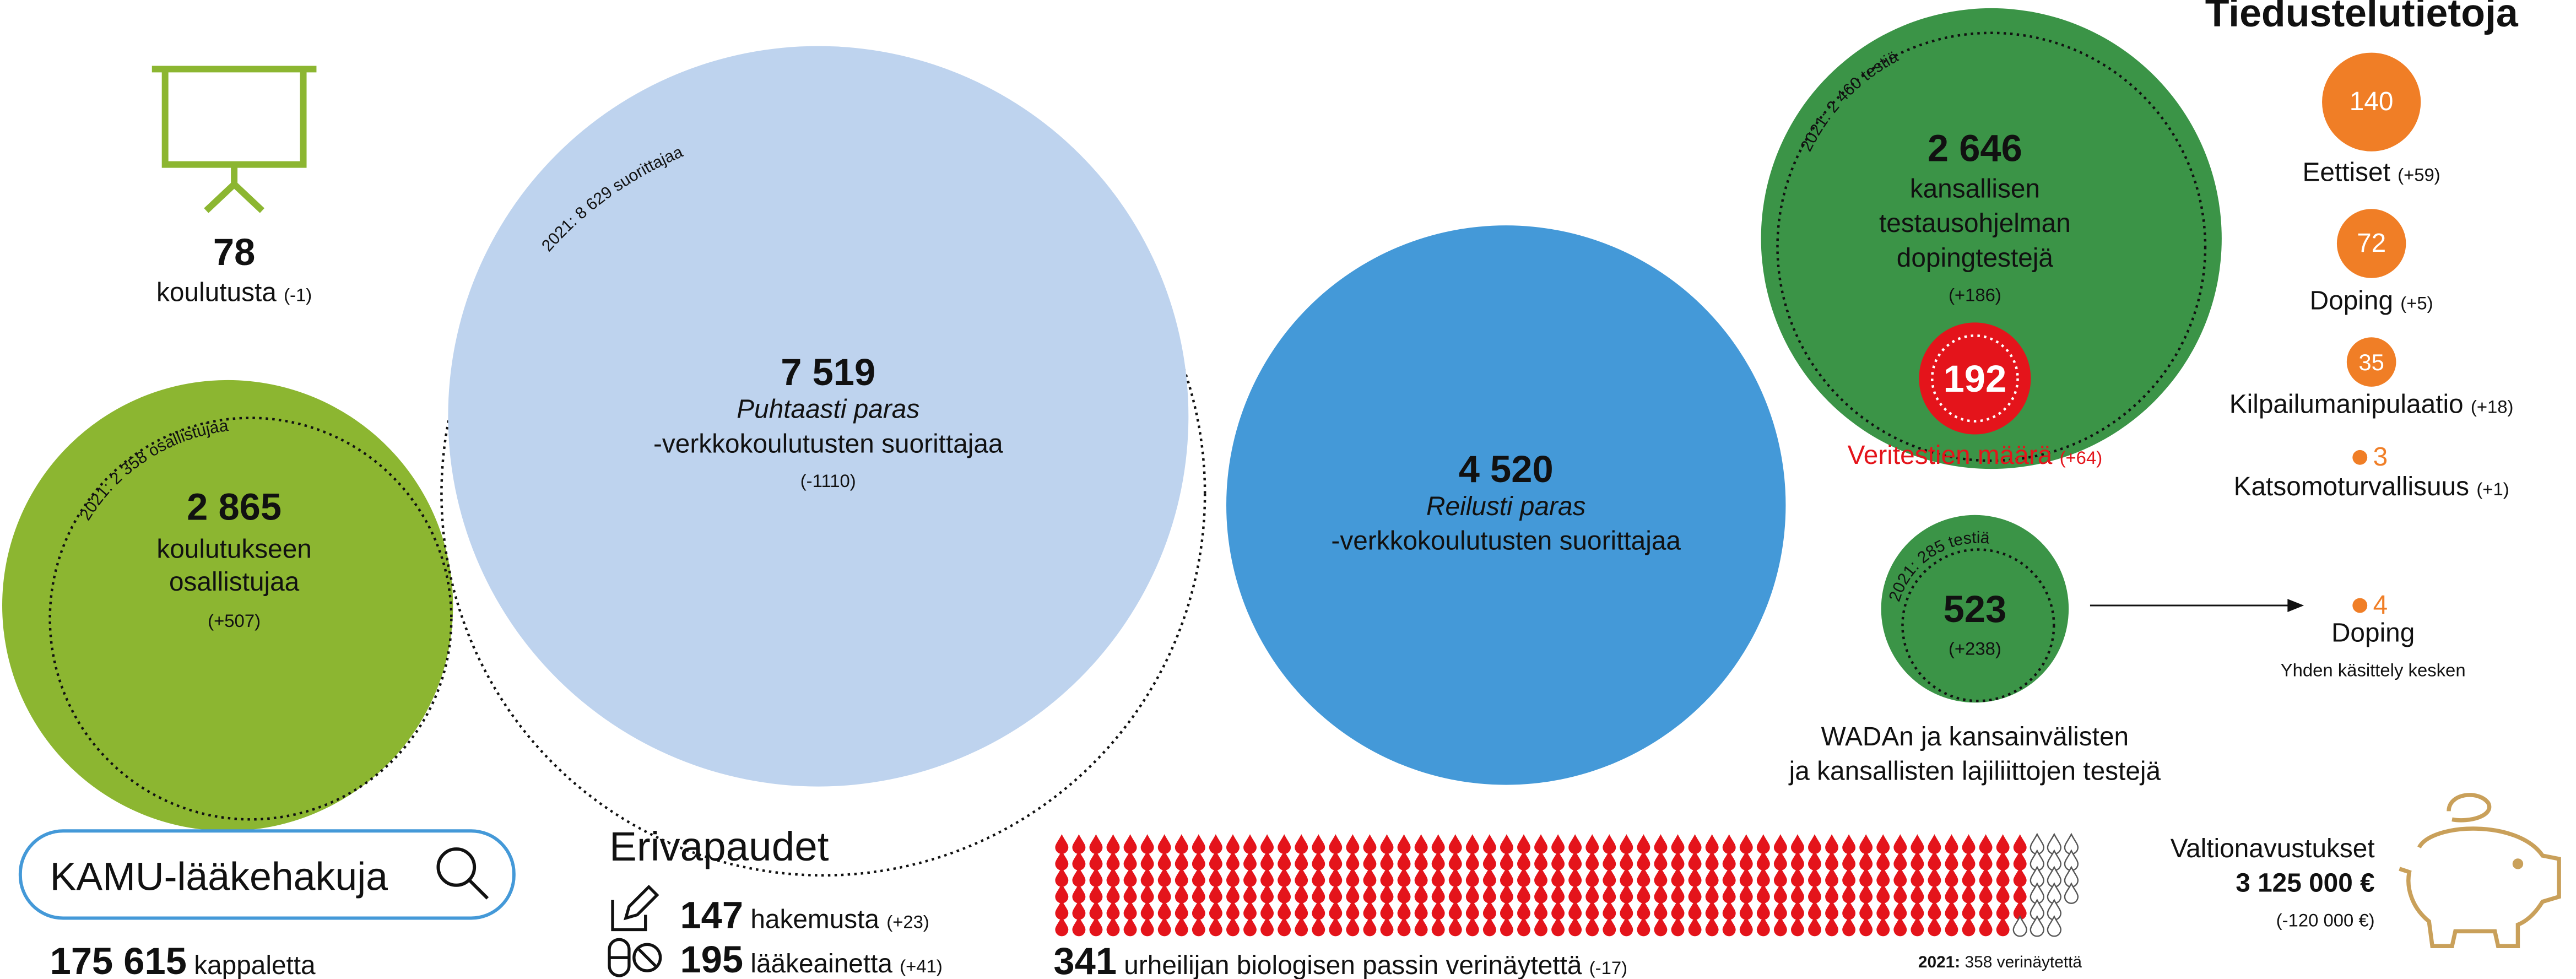  What do you see at coordinates (219, 877) in the screenshot?
I see `kamu-title: KAMU-lääkehakuja` at bounding box center [219, 877].